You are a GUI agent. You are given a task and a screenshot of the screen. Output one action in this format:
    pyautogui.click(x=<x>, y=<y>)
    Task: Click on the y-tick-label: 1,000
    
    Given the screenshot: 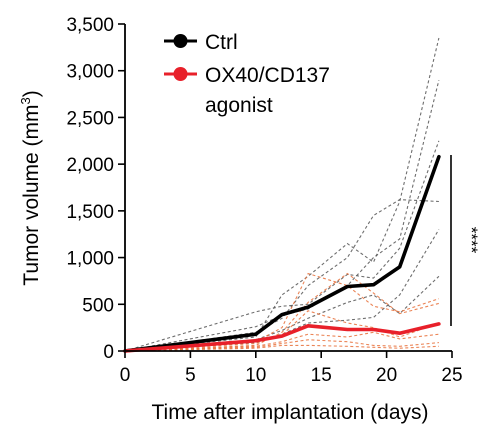 What is the action you would take?
    pyautogui.click(x=90, y=259)
    